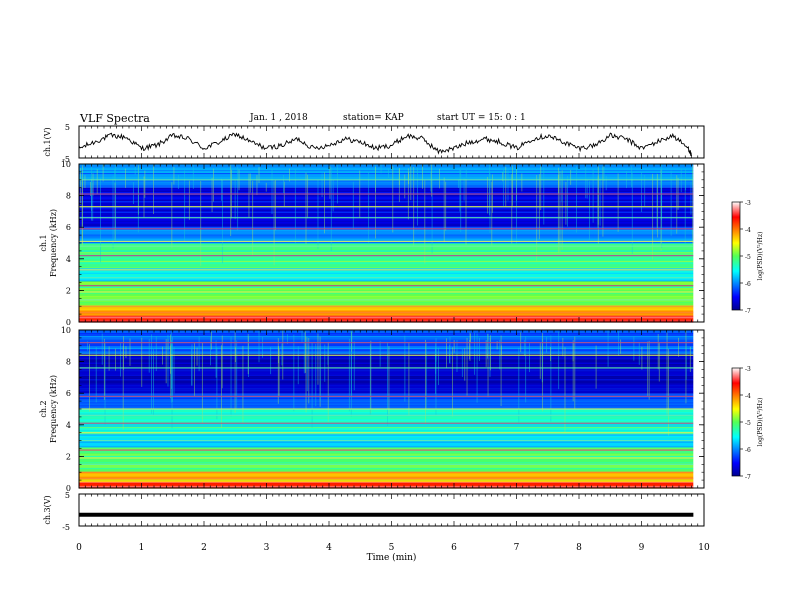 The height and width of the screenshot is (612, 792). I want to click on chart-title: VLF Spectra, so click(115, 118).